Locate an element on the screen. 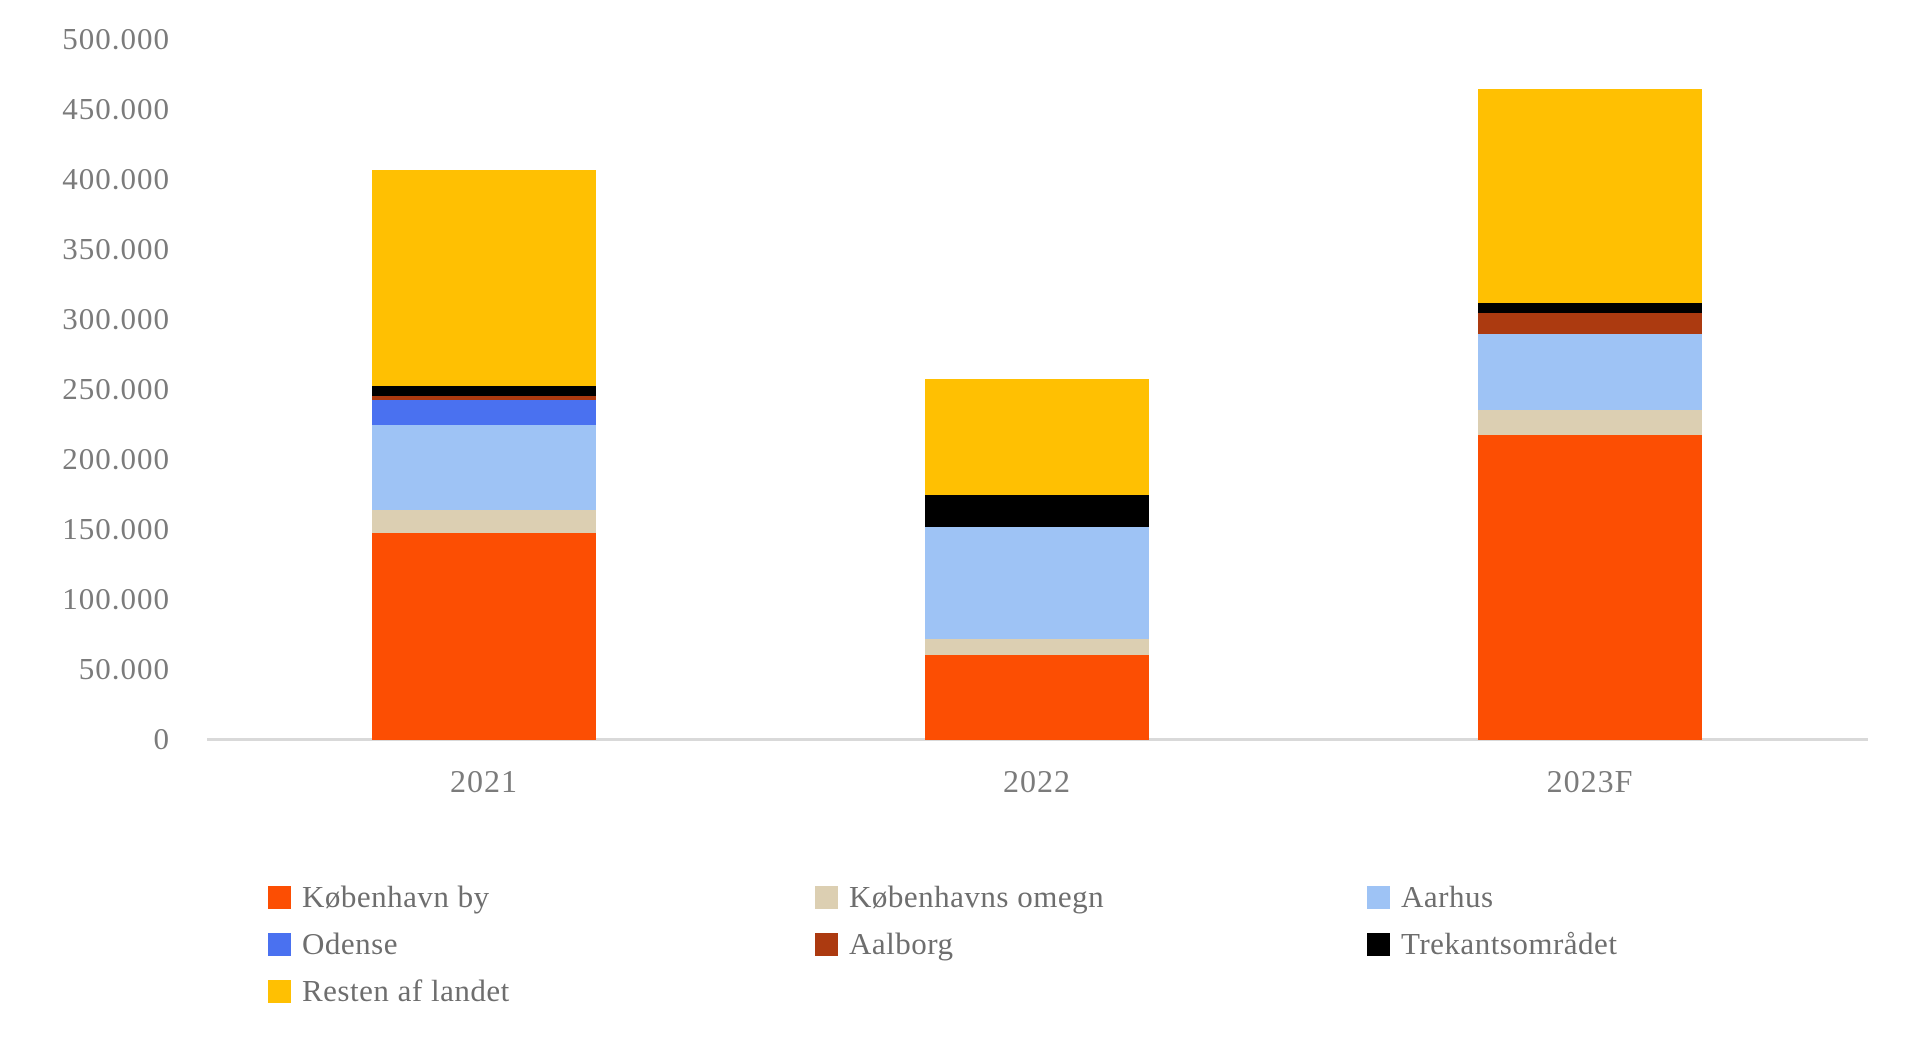 The width and height of the screenshot is (1920, 1038). bar-segment-2023F-Aalborg is located at coordinates (1590, 323).